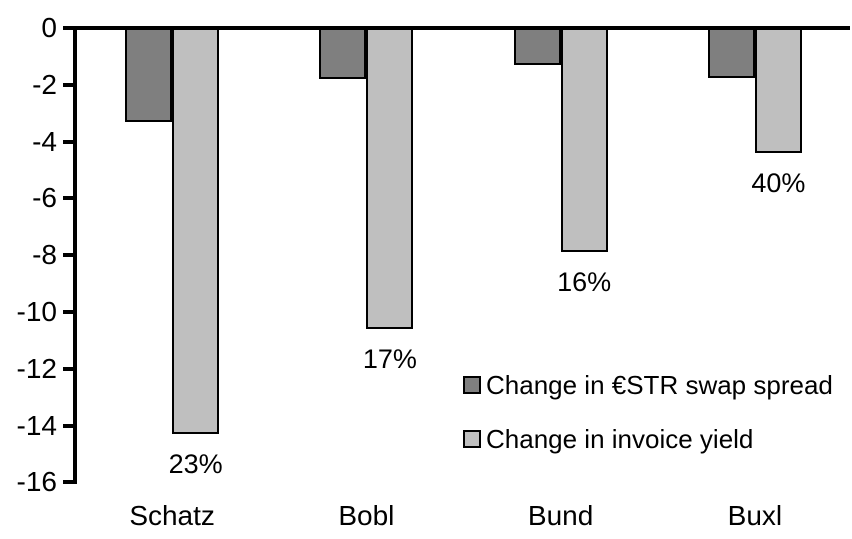 The height and width of the screenshot is (539, 852). What do you see at coordinates (584, 282) in the screenshot?
I see `data-label: 16%` at bounding box center [584, 282].